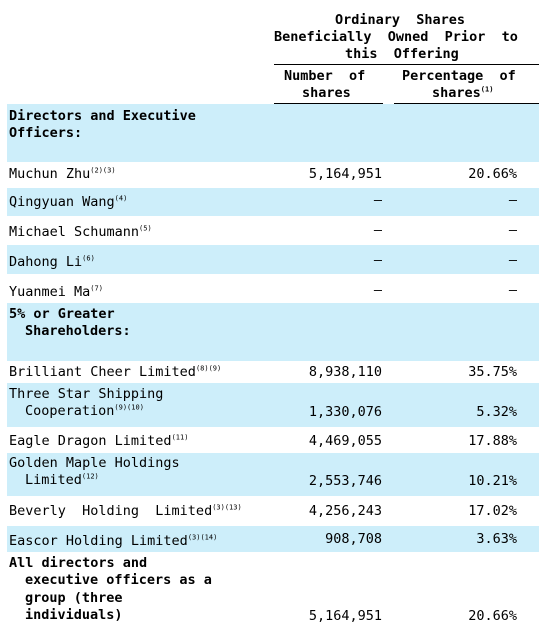  Describe the element at coordinates (353, 539) in the screenshot. I see `row-number: 908,708` at that location.